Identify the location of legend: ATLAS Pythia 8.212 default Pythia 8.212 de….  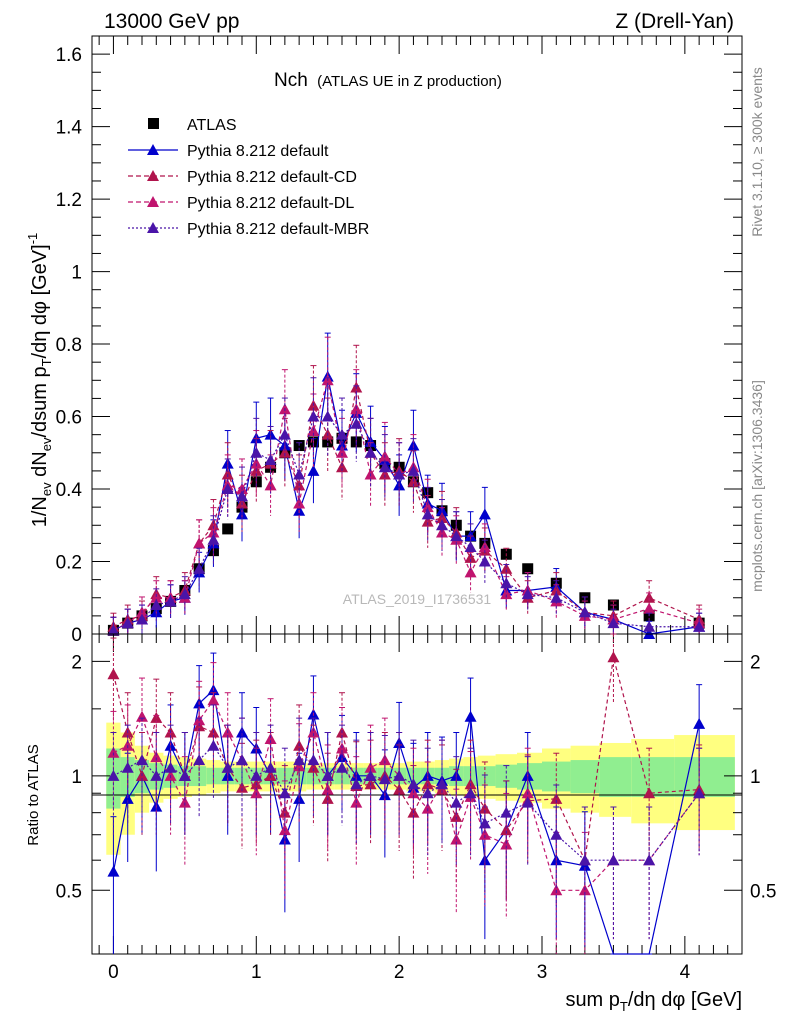
(248, 177).